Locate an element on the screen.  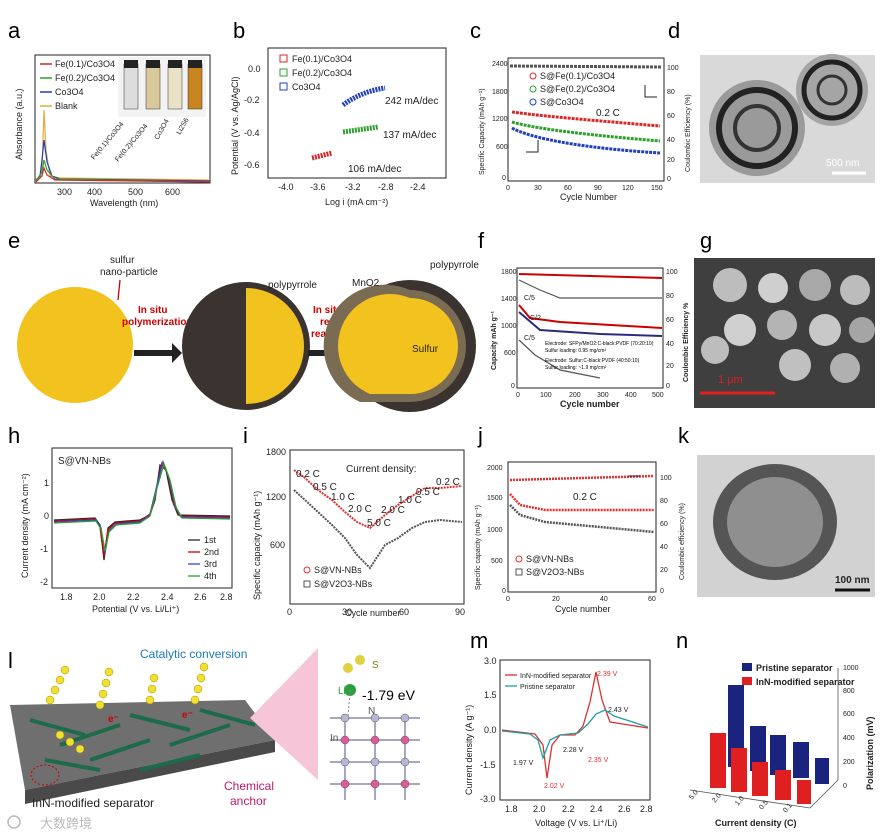
tick-n-y-3: 600 is located at coordinates (849, 714).